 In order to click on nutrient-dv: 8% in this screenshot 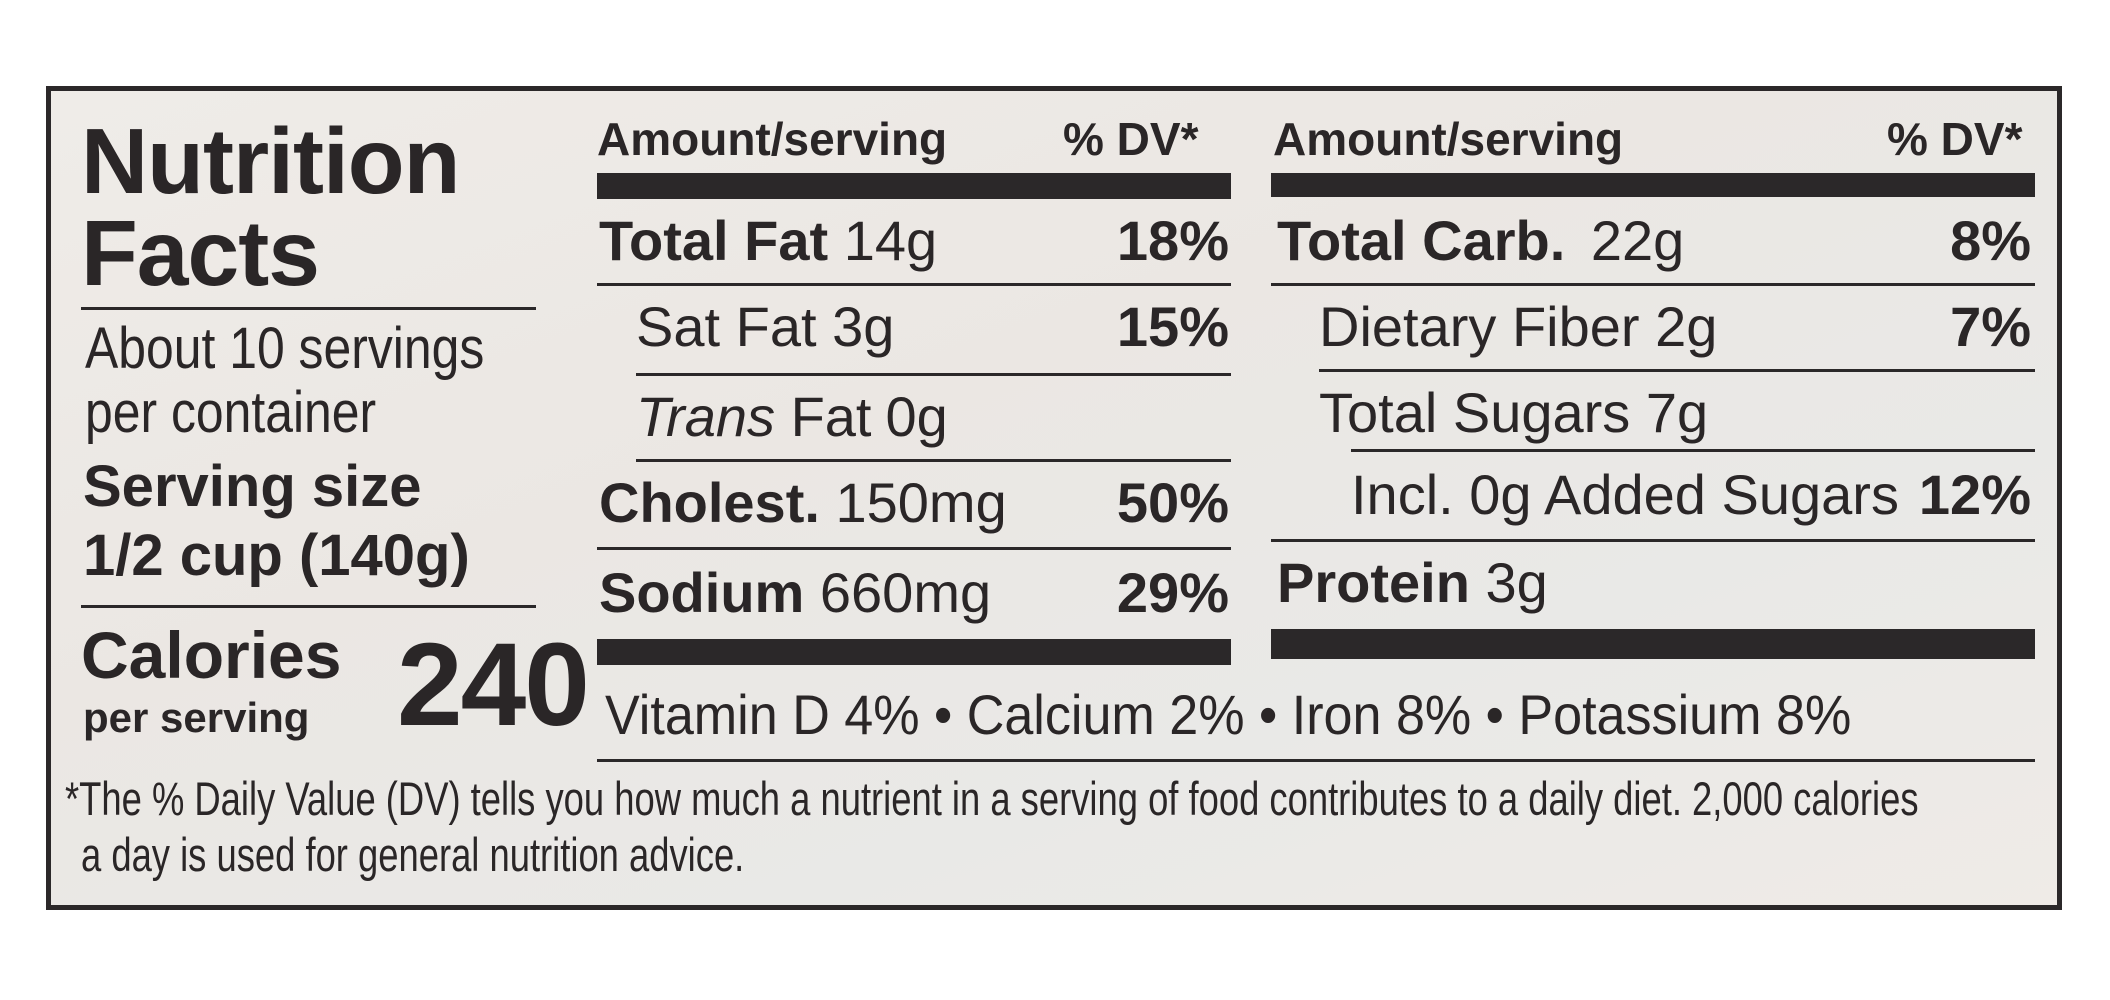, I will do `click(1990, 240)`.